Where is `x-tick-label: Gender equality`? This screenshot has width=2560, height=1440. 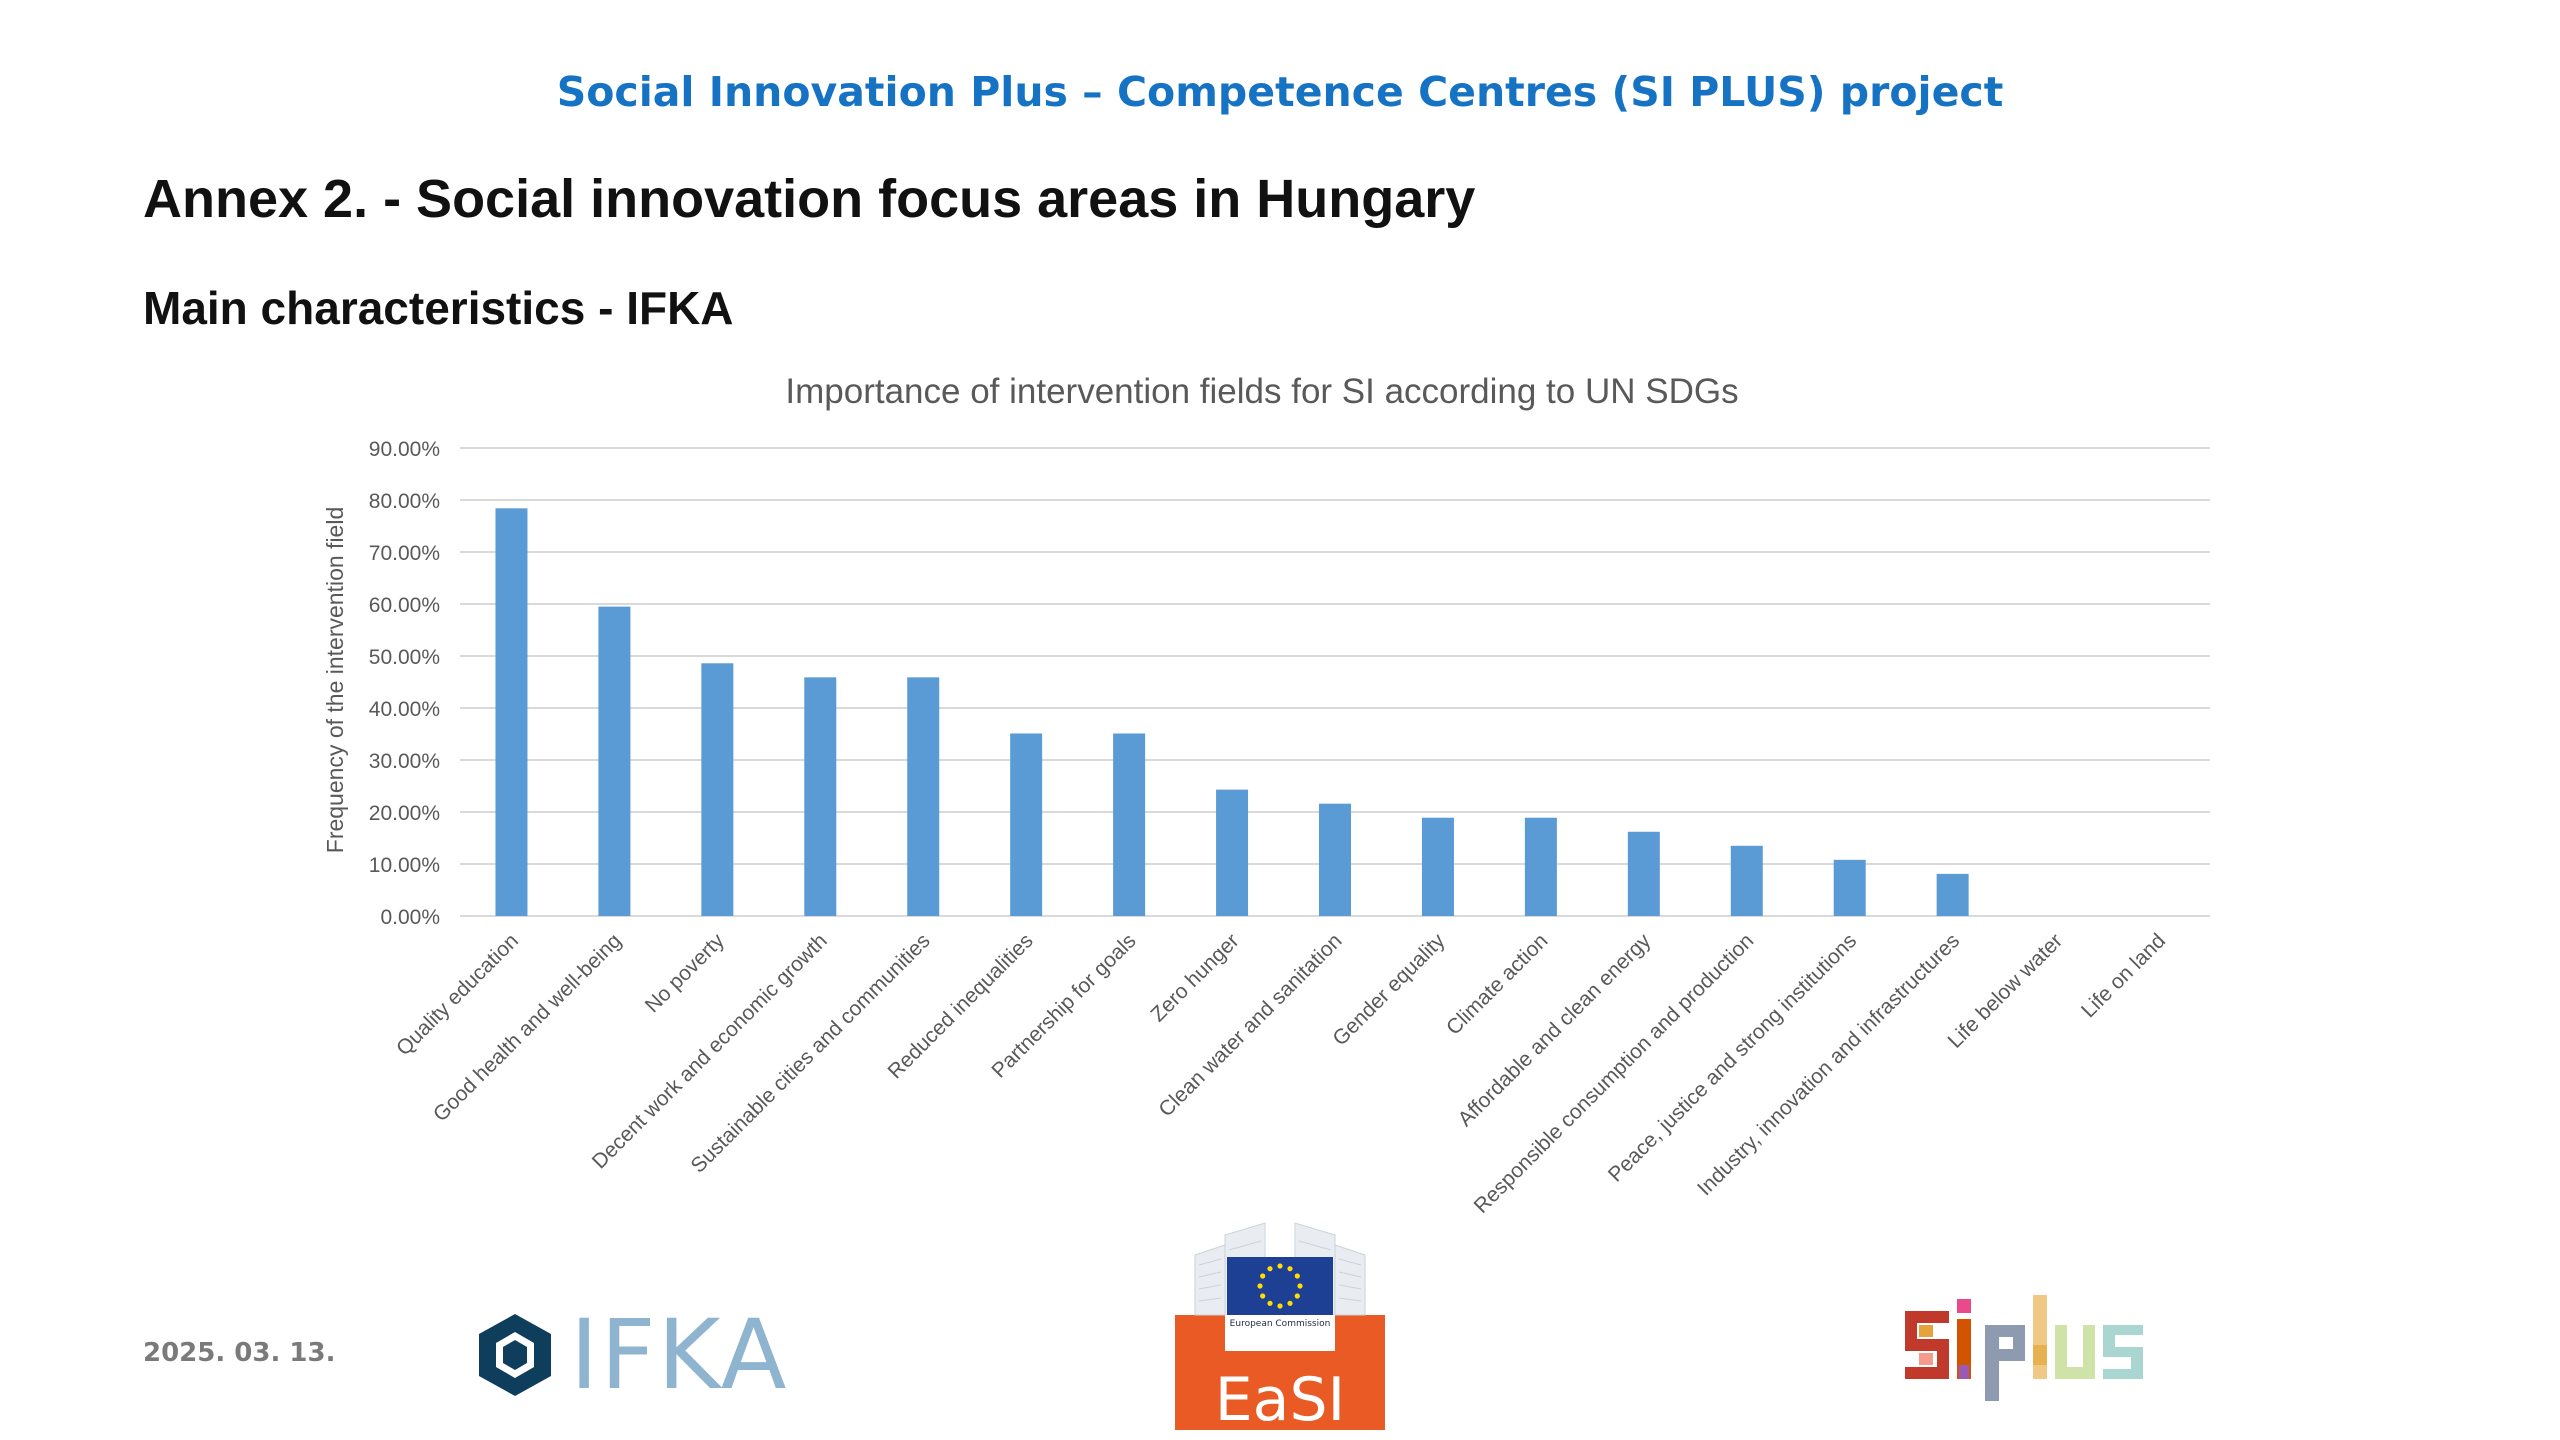
x-tick-label: Gender equality is located at coordinates (1388, 989).